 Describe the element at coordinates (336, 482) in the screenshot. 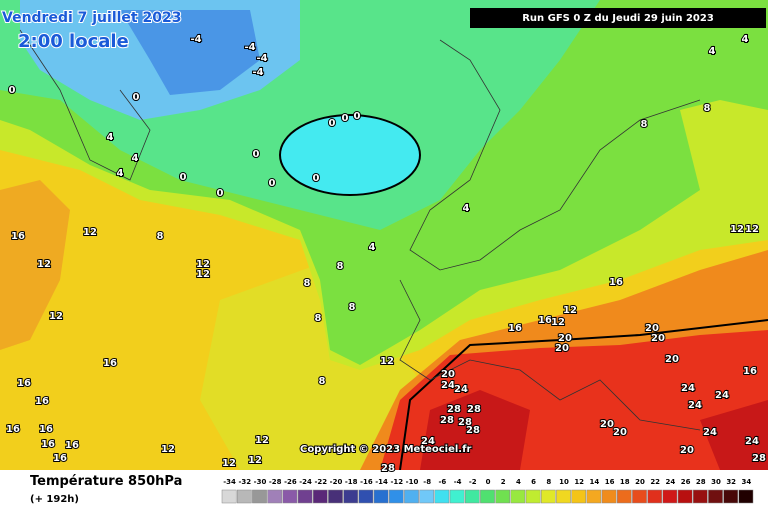

I see `scale-label: -20` at that location.